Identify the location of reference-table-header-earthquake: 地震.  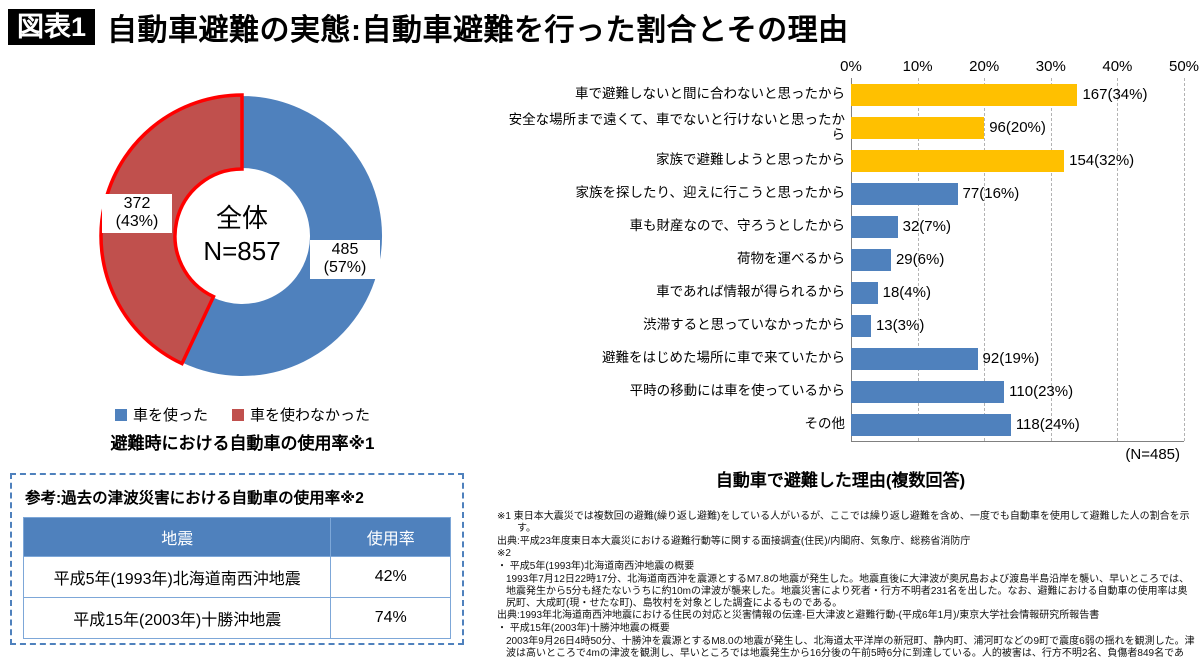
(177, 537).